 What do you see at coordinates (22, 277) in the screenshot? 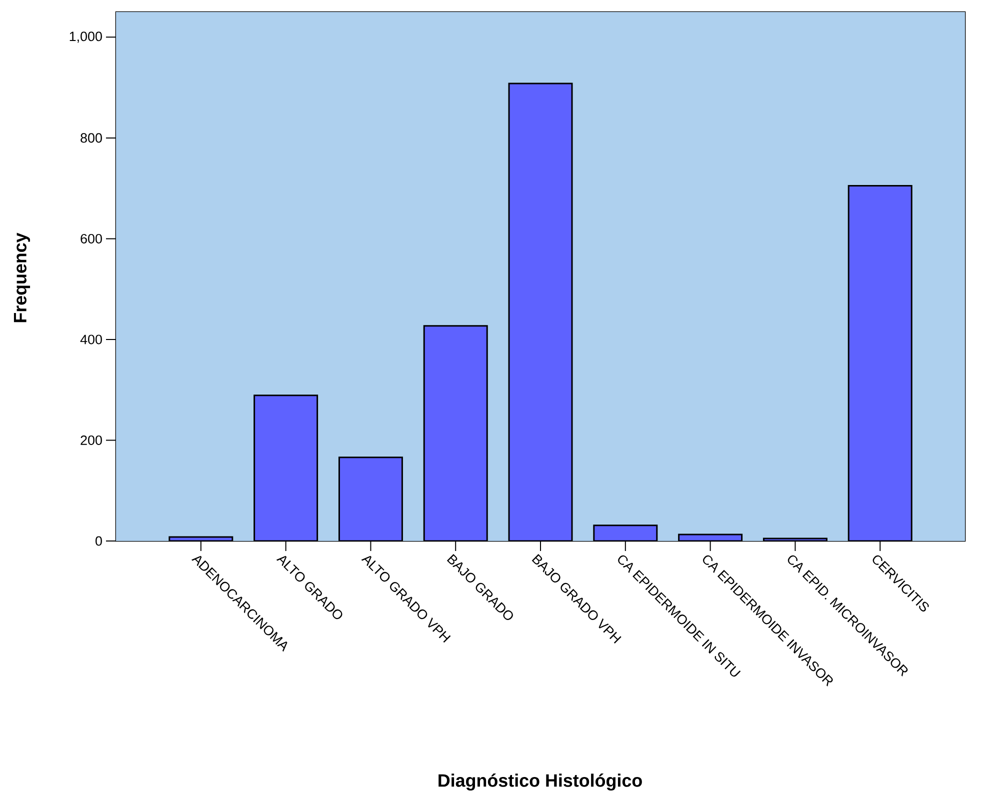
I see `y-axis-title: Frequency` at bounding box center [22, 277].